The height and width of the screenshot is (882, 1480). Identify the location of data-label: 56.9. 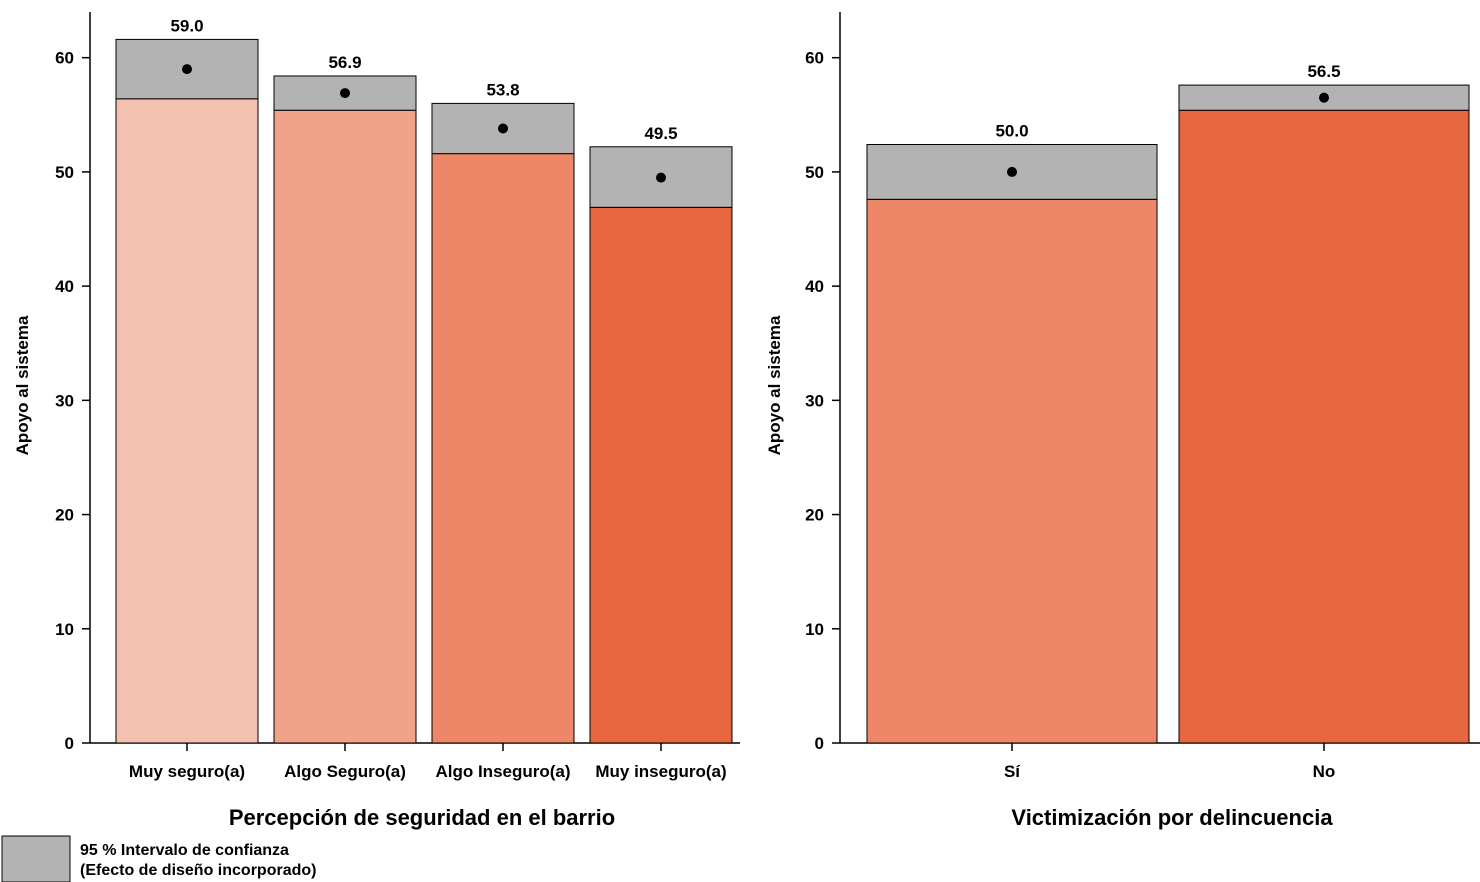
(344, 62).